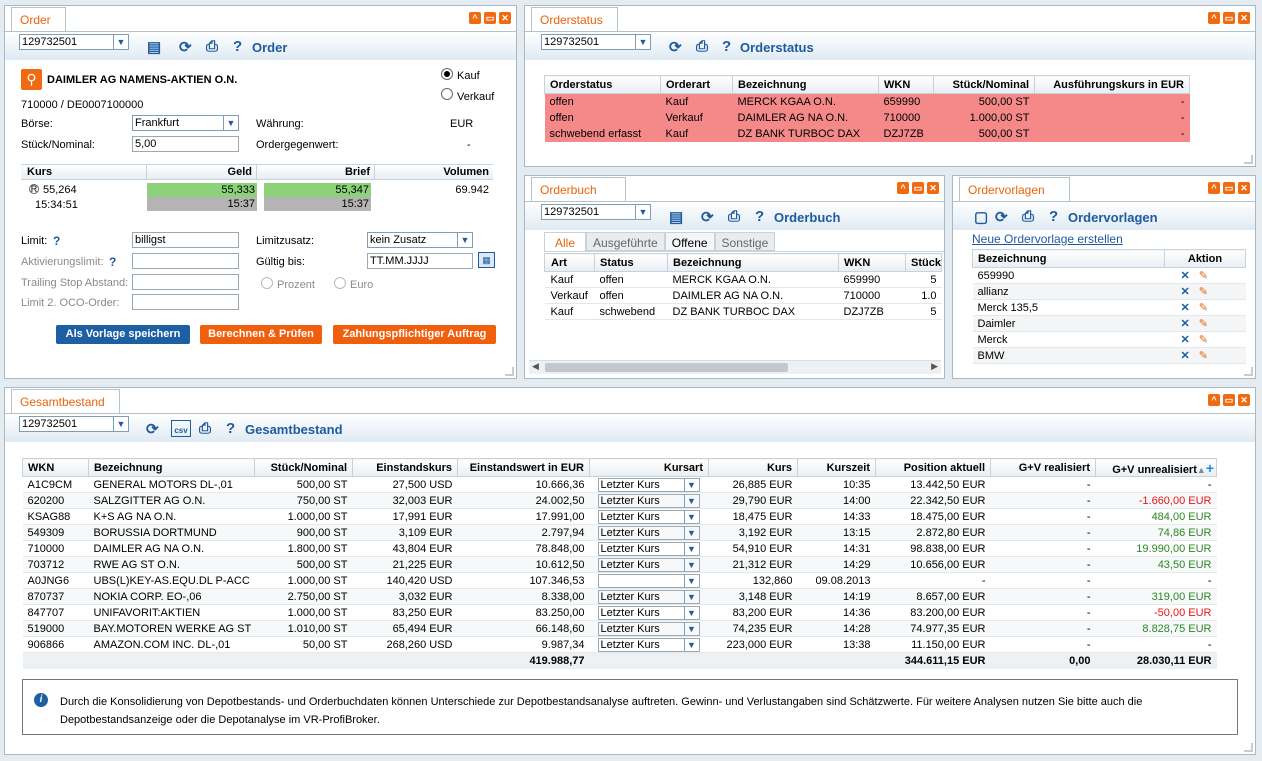  I want to click on save-template-button: Als Vorlage speichern, so click(123, 334).